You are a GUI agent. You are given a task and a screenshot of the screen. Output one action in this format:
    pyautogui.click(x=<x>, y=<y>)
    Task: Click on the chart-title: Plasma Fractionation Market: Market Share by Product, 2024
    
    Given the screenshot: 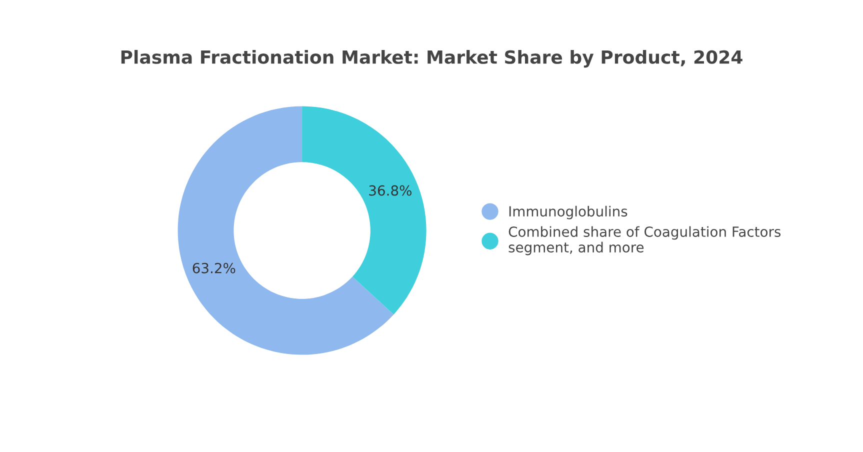 What is the action you would take?
    pyautogui.click(x=431, y=59)
    